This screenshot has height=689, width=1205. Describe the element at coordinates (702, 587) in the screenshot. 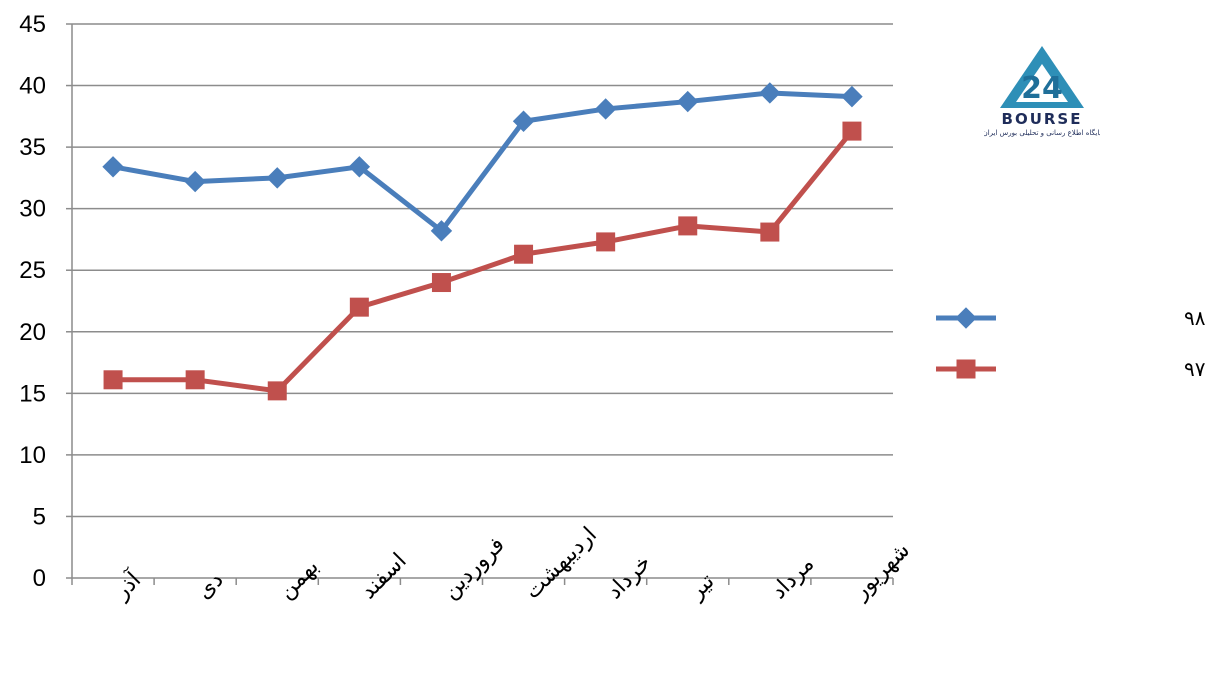

I see `x-tick-label: تیر` at that location.